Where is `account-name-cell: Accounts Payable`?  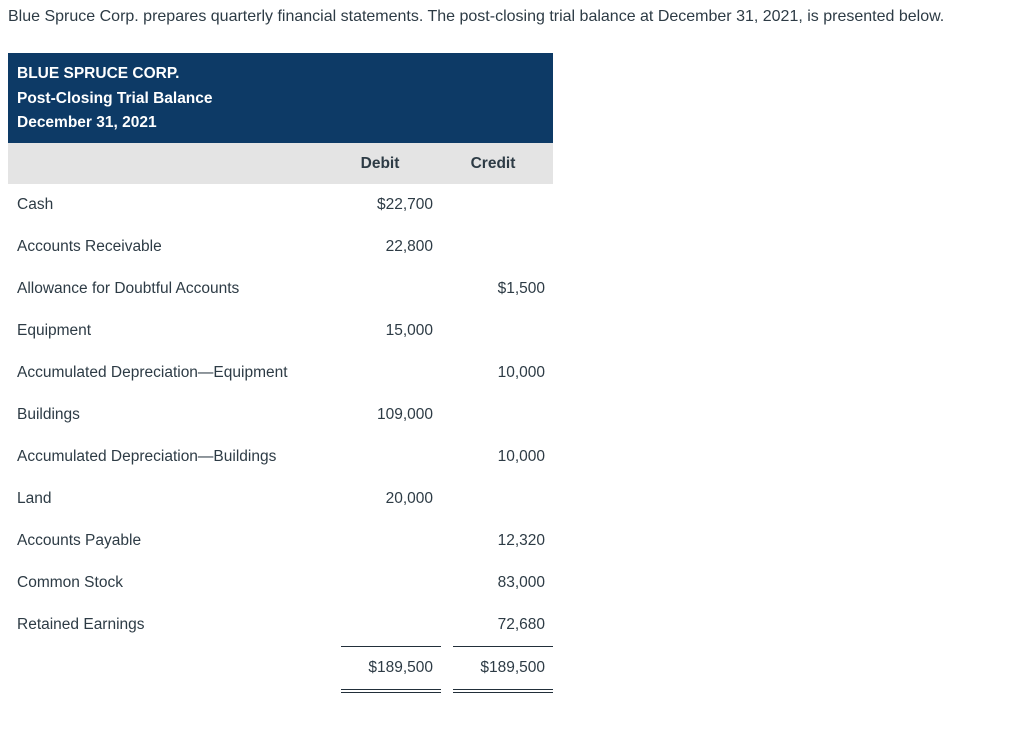
account-name-cell: Accounts Payable is located at coordinates (79, 540).